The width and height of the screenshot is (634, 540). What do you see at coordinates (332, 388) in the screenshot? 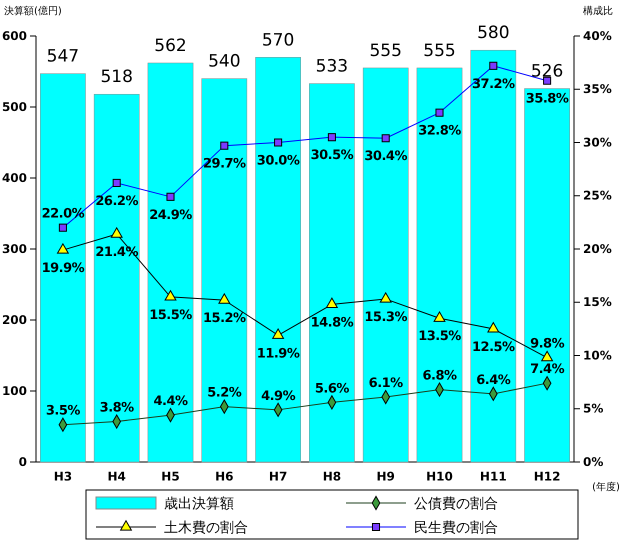
I see `data-label: 5.6%` at bounding box center [332, 388].